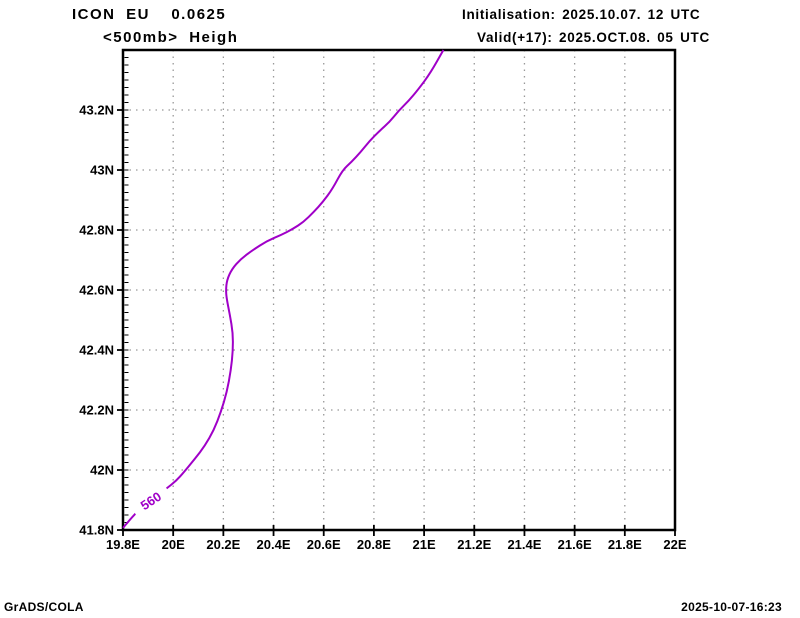  I want to click on x-tick-label: 21.4E, so click(524, 544).